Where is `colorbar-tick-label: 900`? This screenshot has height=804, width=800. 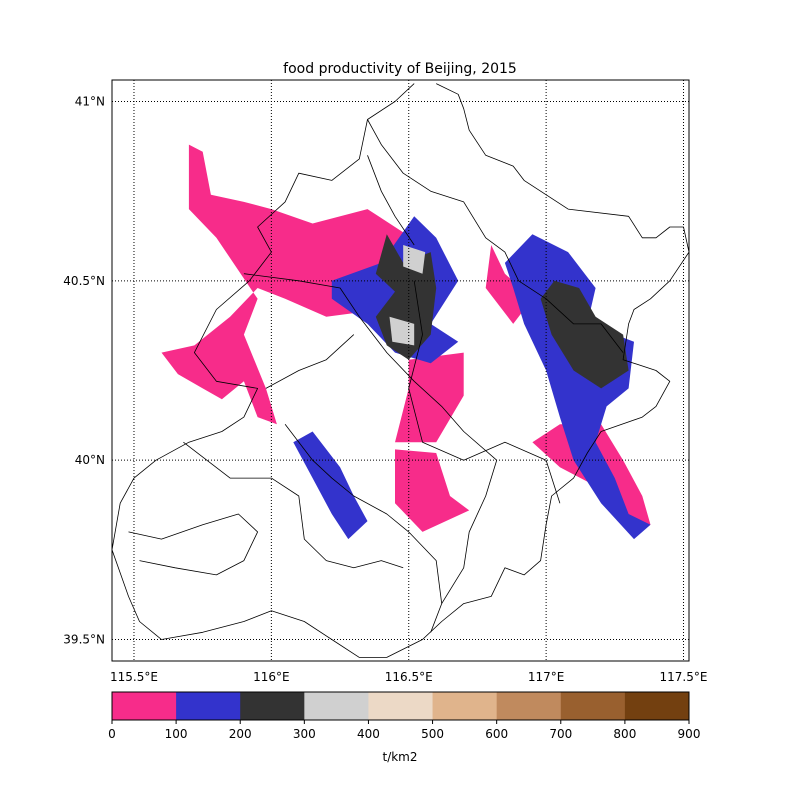 colorbar-tick-label: 900 is located at coordinates (689, 734).